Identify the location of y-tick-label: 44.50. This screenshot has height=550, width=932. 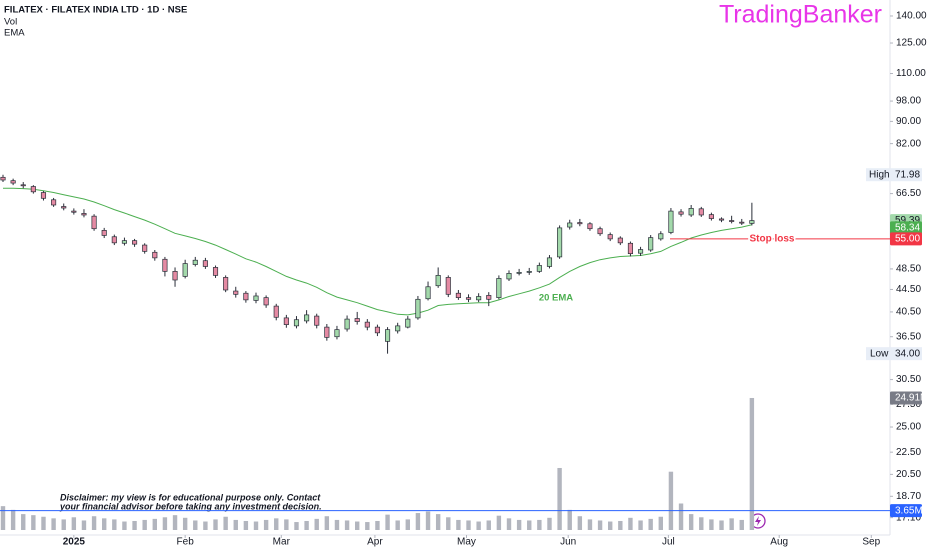
(908, 289).